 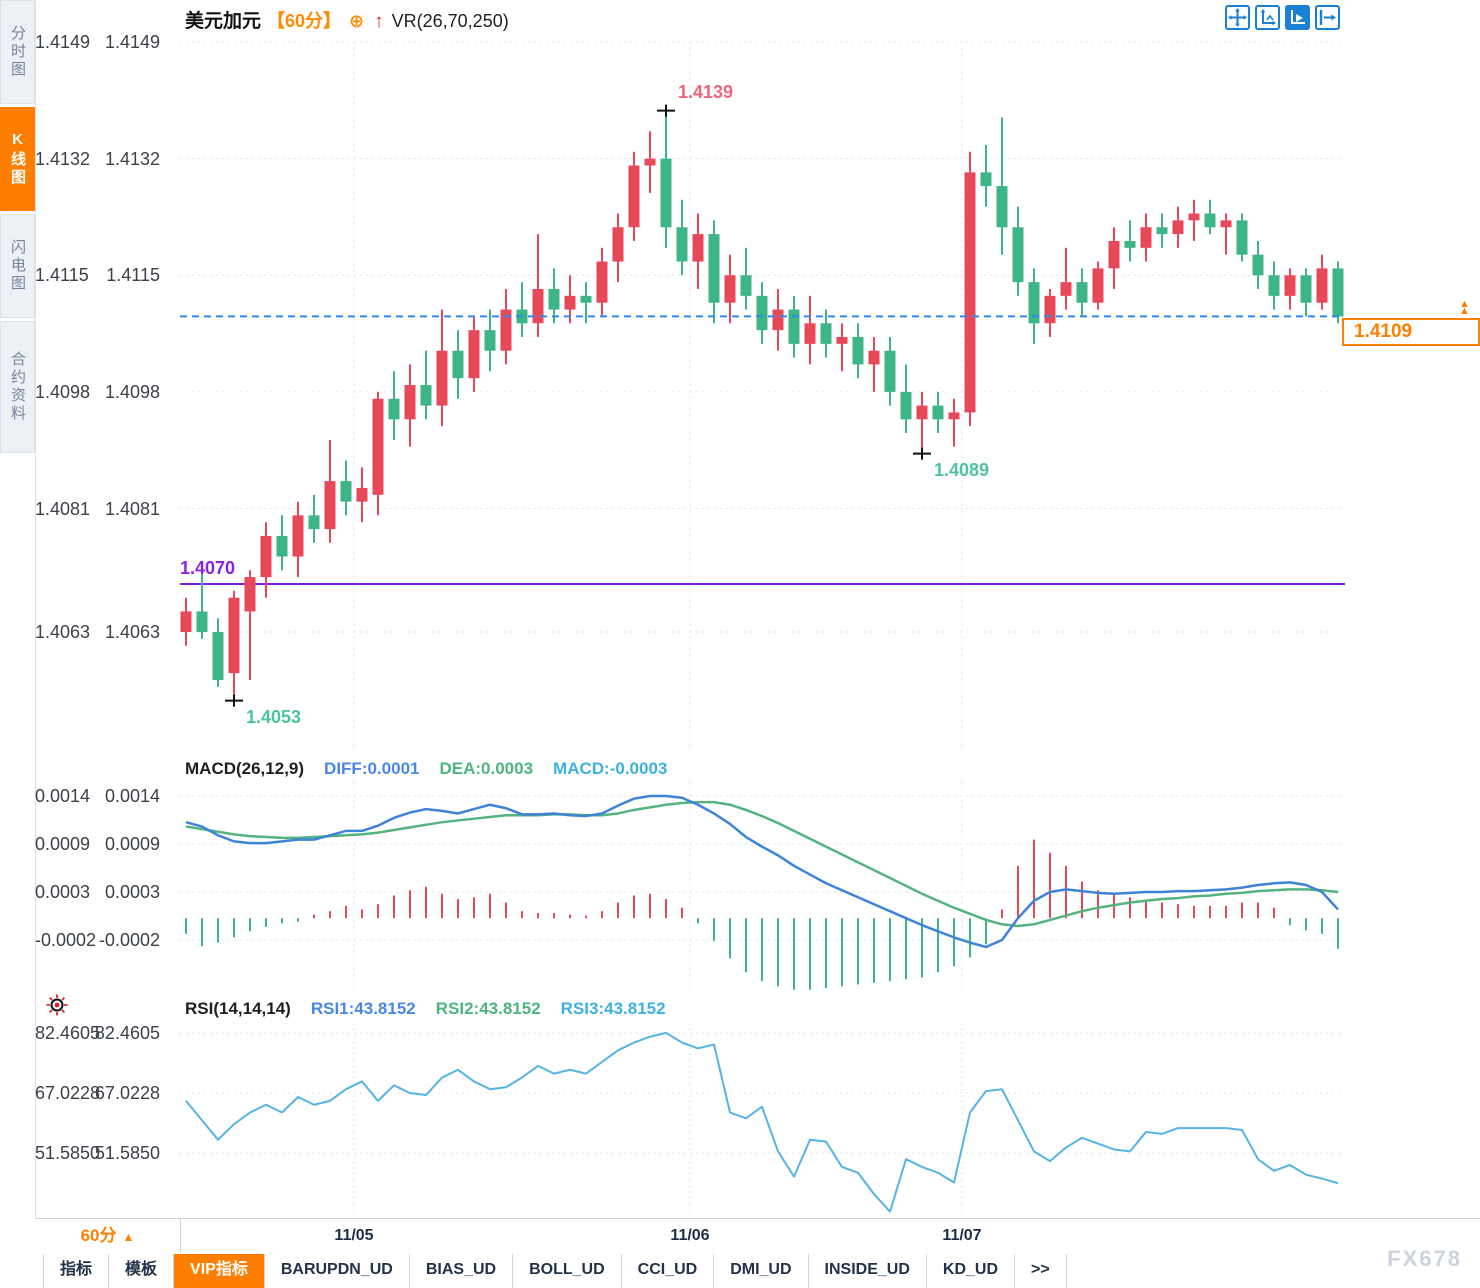 I want to click on bottom-tab-7: DMI_UD, so click(x=761, y=1271).